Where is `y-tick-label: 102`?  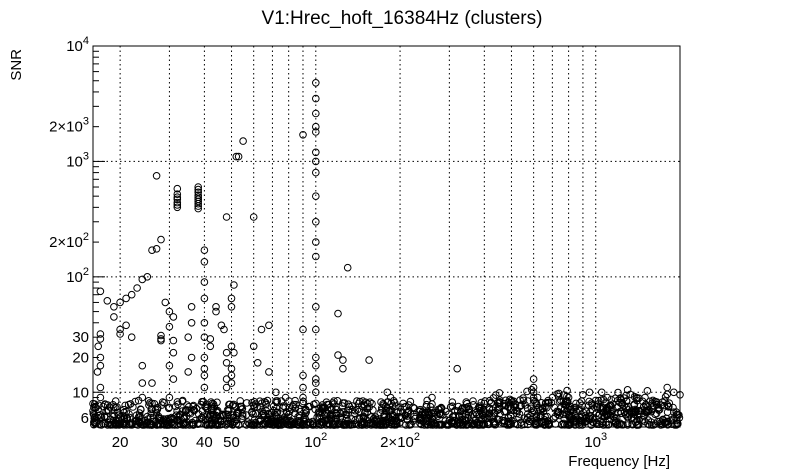
y-tick-label: 102 is located at coordinates (77, 276).